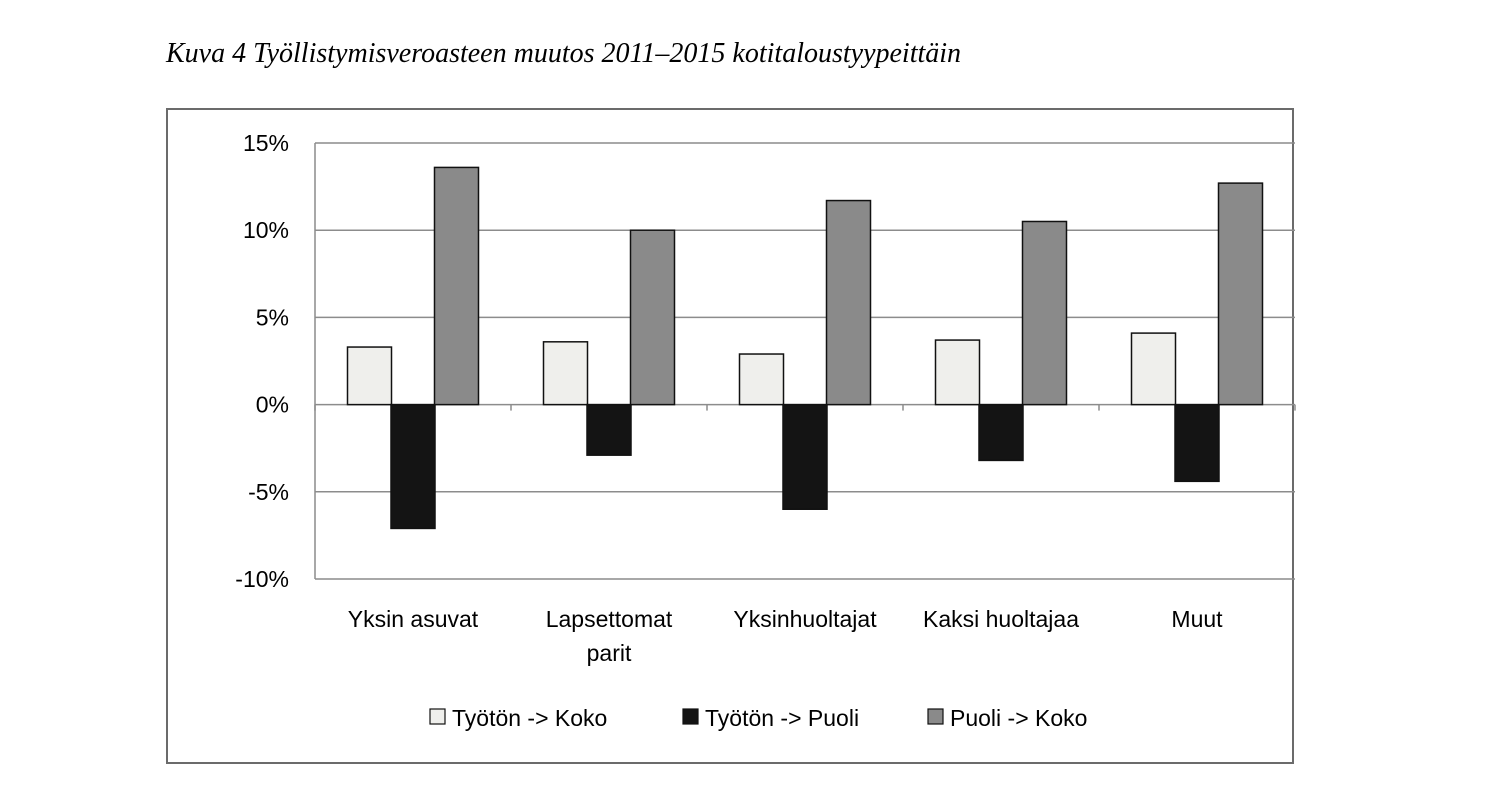  Describe the element at coordinates (262, 579) in the screenshot. I see `y-tick-label: -10%` at that location.